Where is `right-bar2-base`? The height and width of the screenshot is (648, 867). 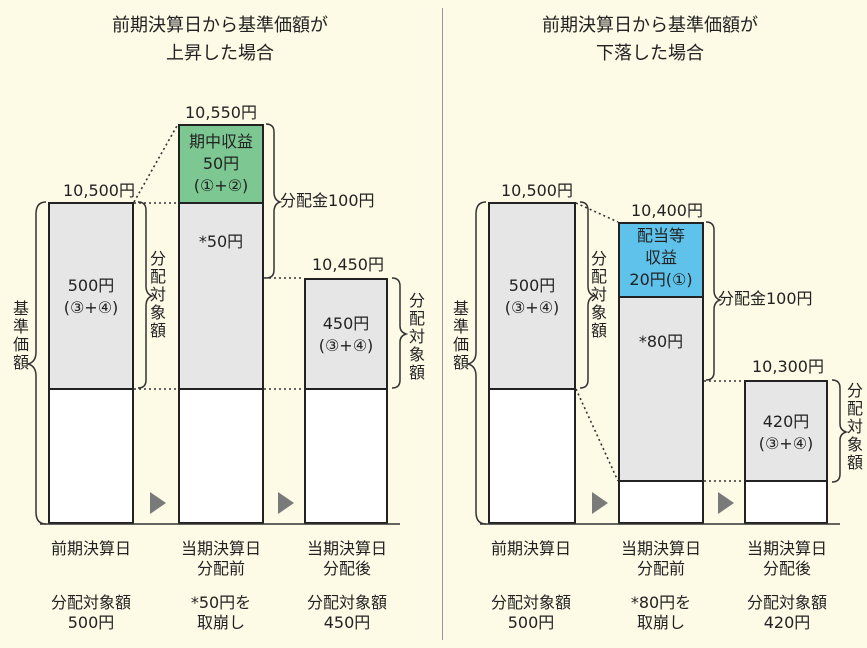
right-bar2-base is located at coordinates (661, 502).